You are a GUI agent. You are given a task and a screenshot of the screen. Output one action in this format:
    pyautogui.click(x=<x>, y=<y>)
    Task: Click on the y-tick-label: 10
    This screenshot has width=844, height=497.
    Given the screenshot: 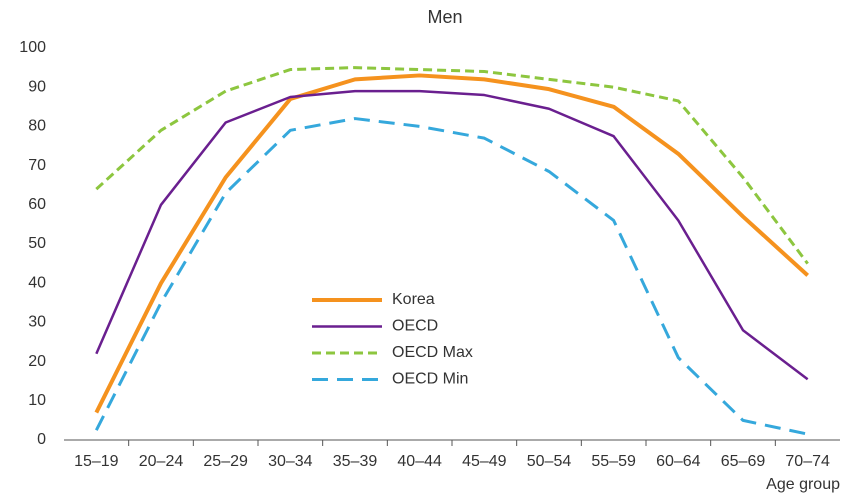 What is the action you would take?
    pyautogui.click(x=37, y=400)
    